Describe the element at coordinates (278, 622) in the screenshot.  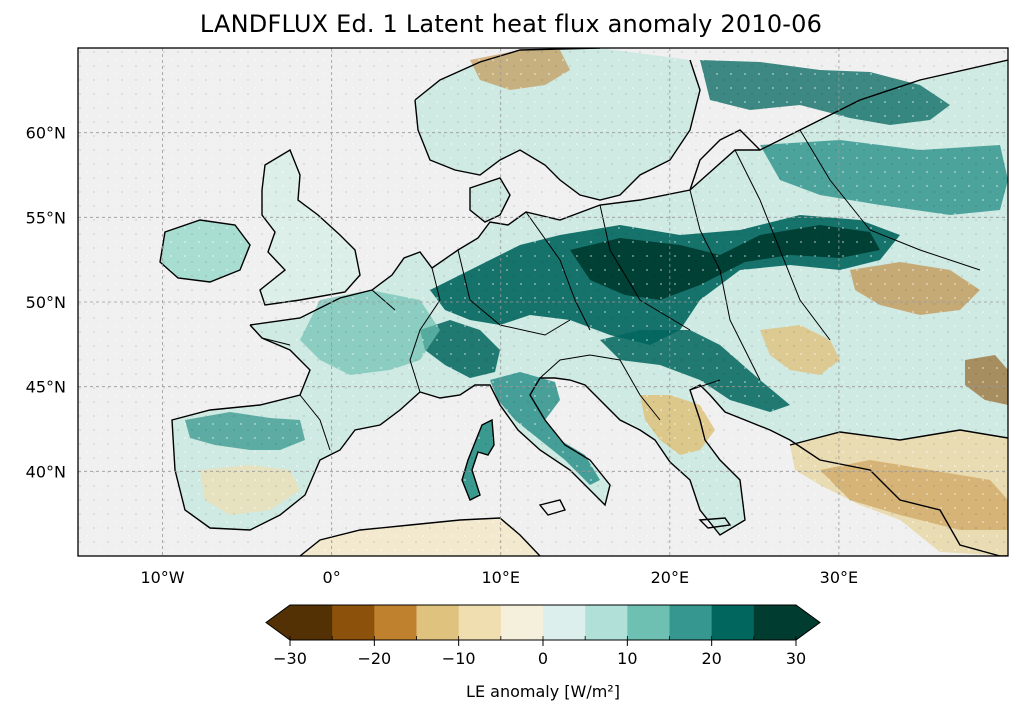
I see `colorbar-extend-under` at that location.